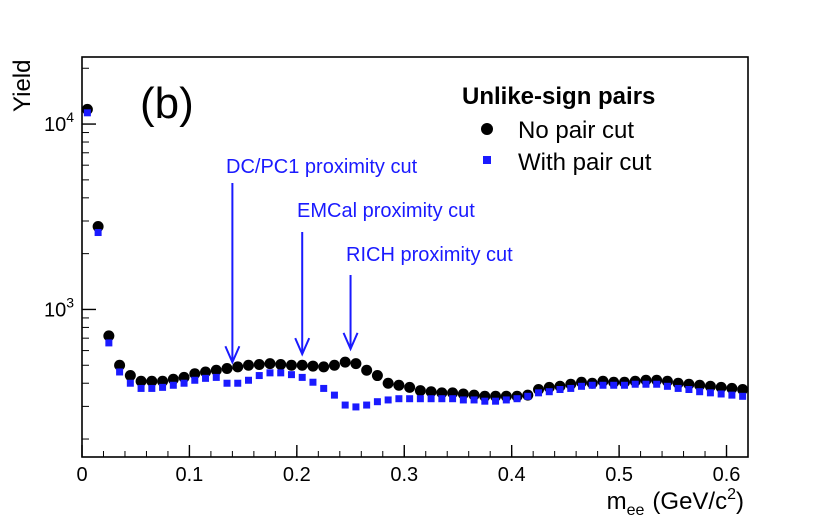 This screenshot has height=519, width=830. I want to click on x-tick-label: 0, so click(81, 475).